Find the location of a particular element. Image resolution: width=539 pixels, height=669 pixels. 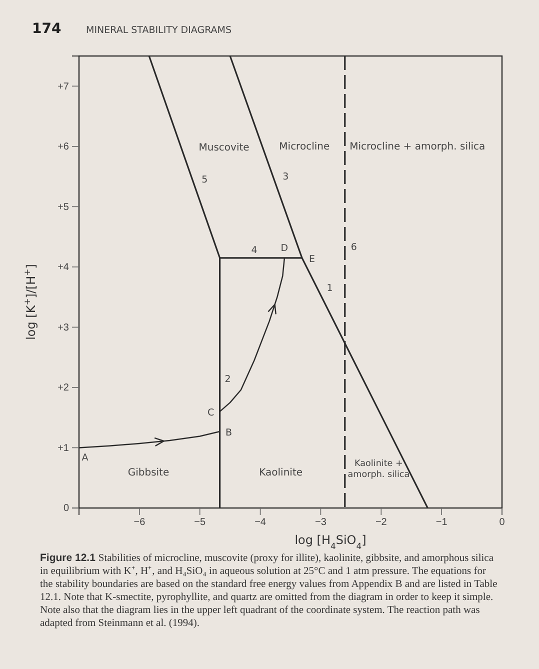

x-tick-label: −1 is located at coordinates (442, 522).